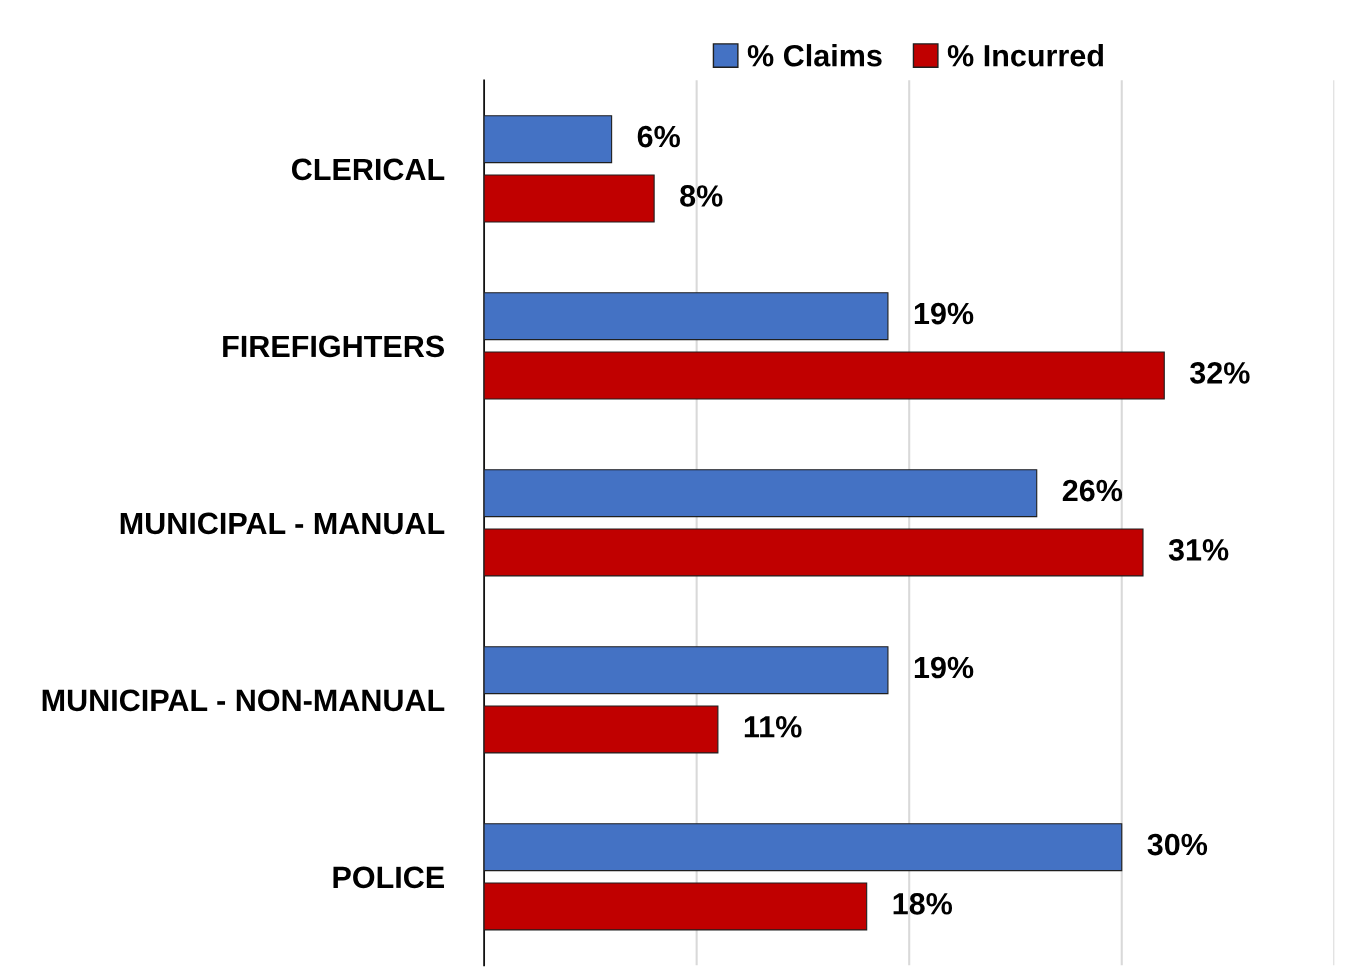  I want to click on y-tick-label: FIREFIGHTERS, so click(334, 346).